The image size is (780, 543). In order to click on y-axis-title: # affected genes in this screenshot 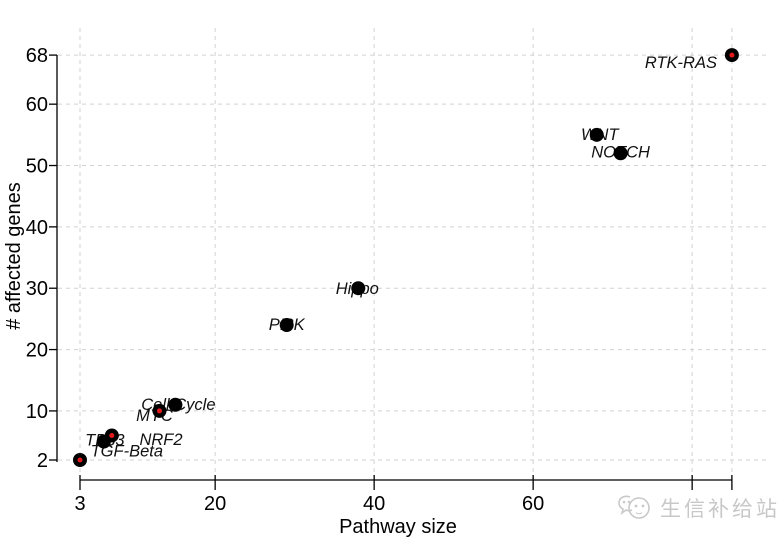, I will do `click(14, 256)`.